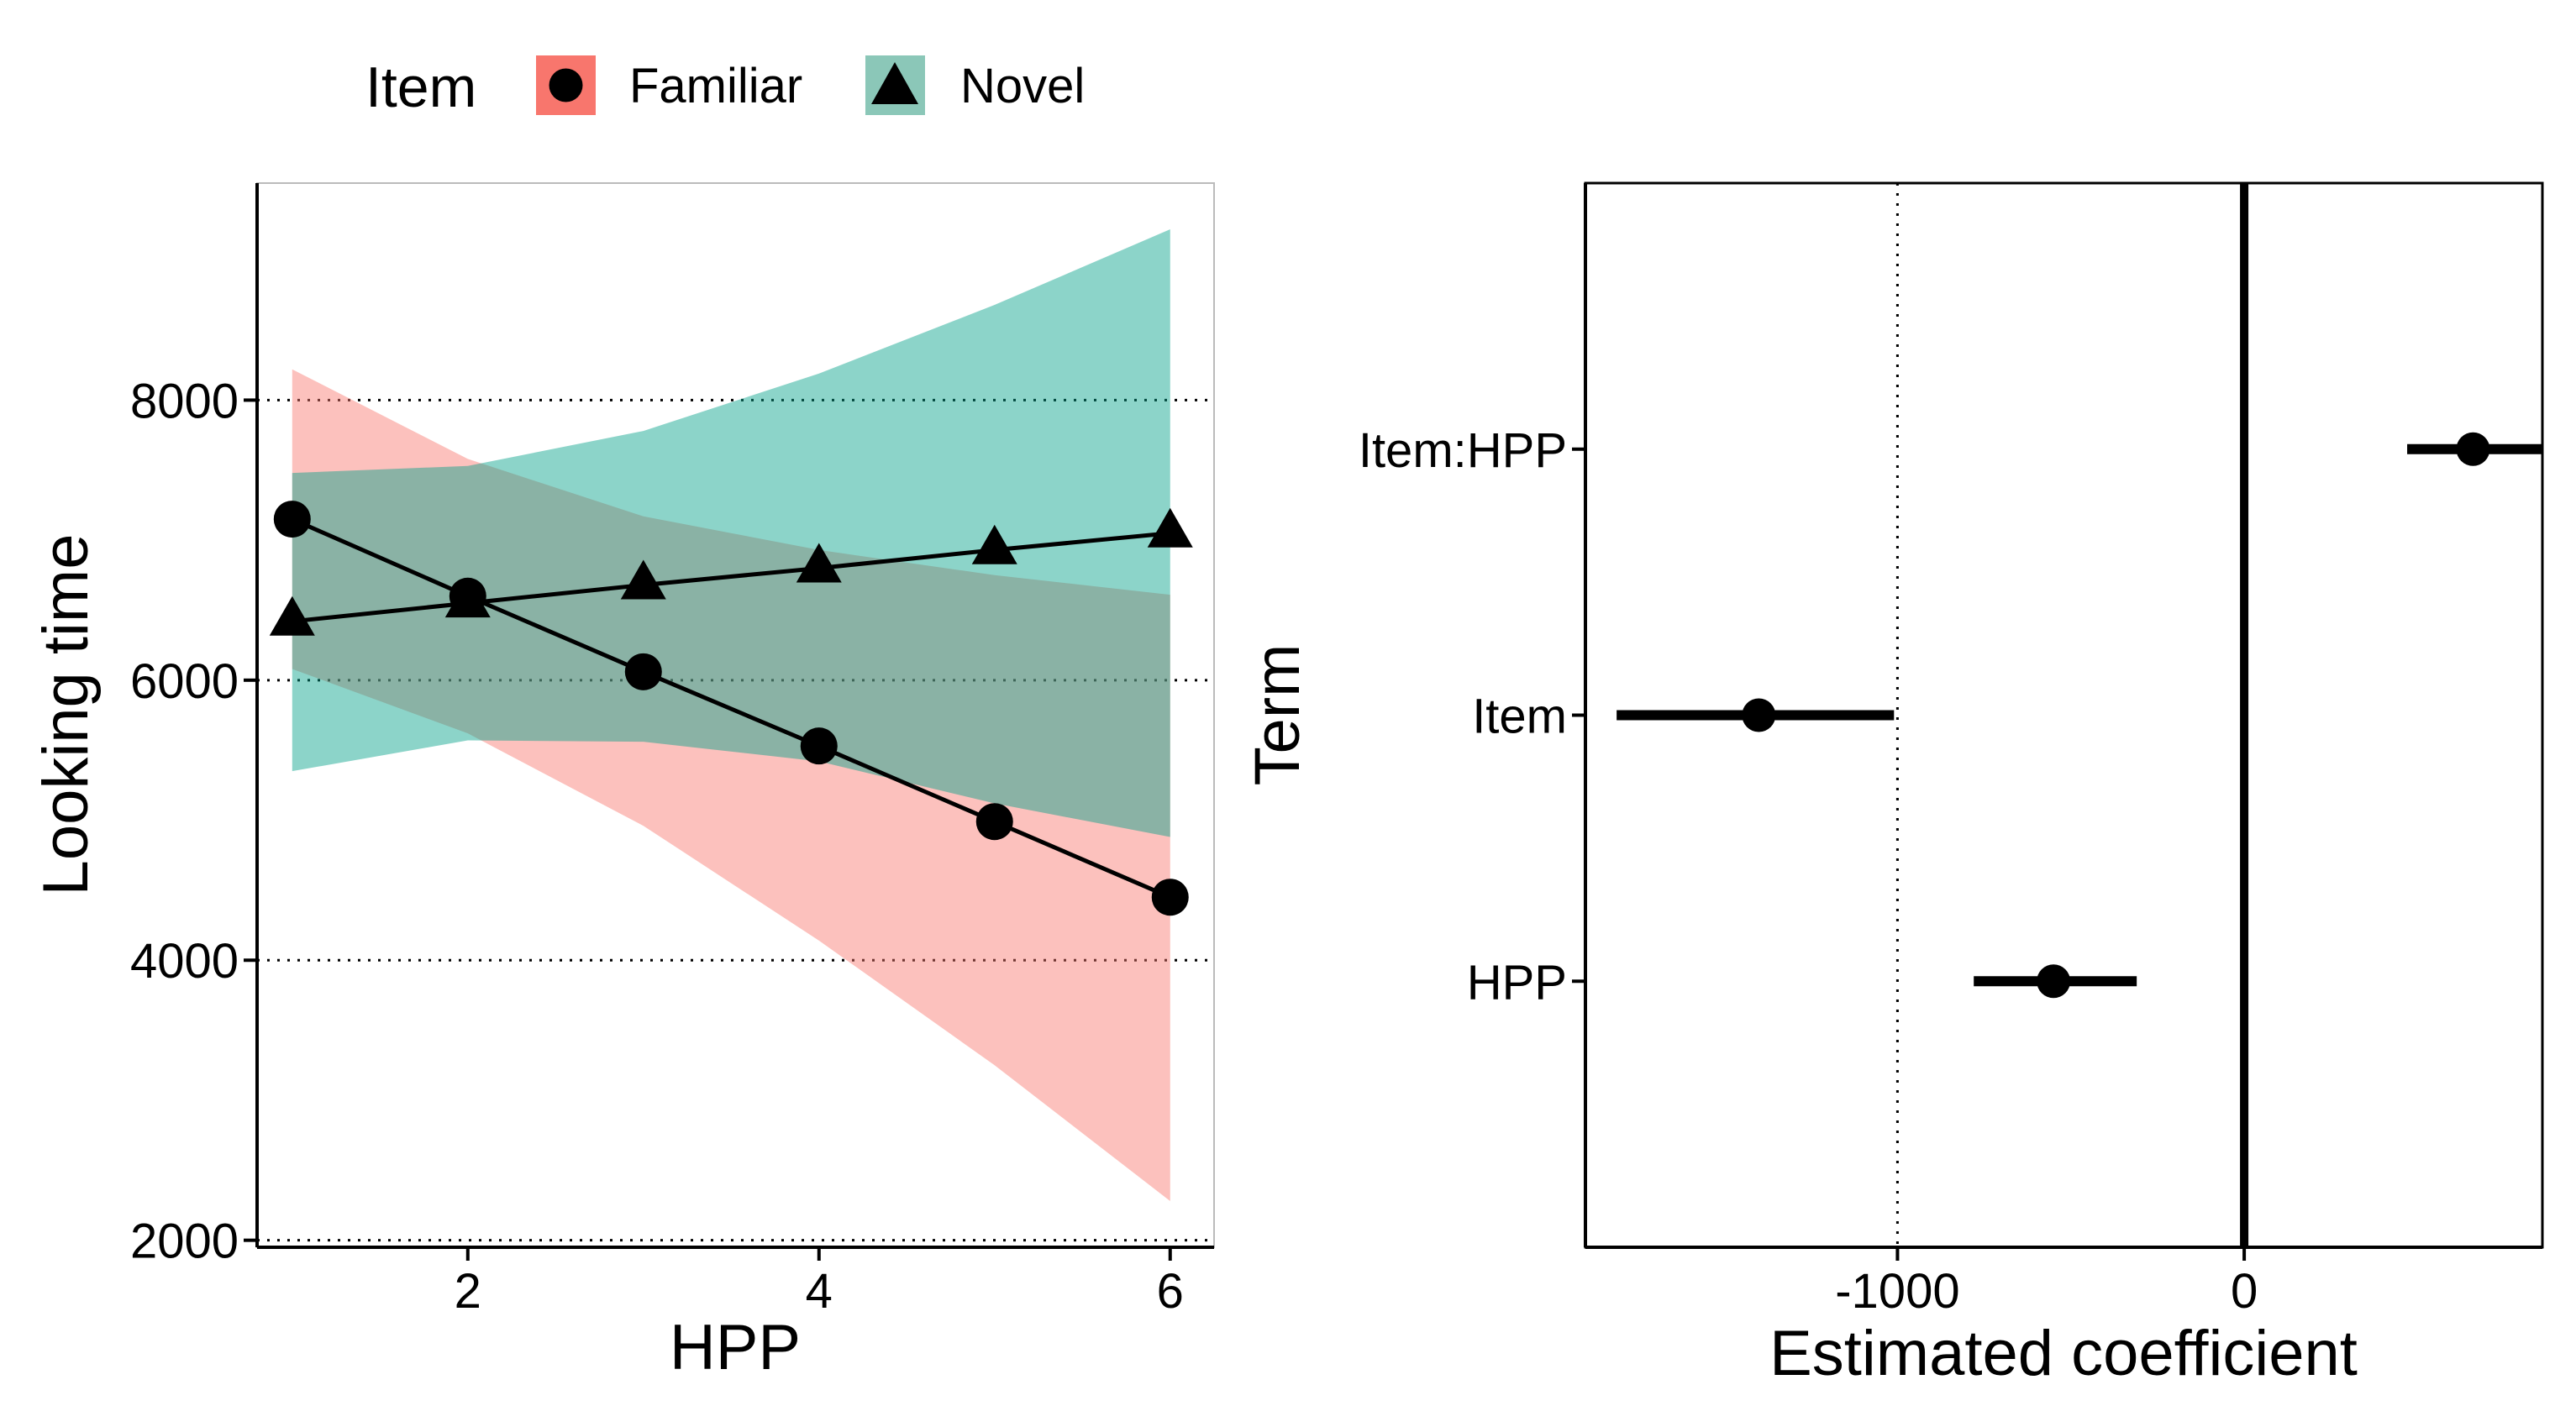  What do you see at coordinates (2046, 1283) in the screenshot?
I see `right-x-ticks: -1000 0` at bounding box center [2046, 1283].